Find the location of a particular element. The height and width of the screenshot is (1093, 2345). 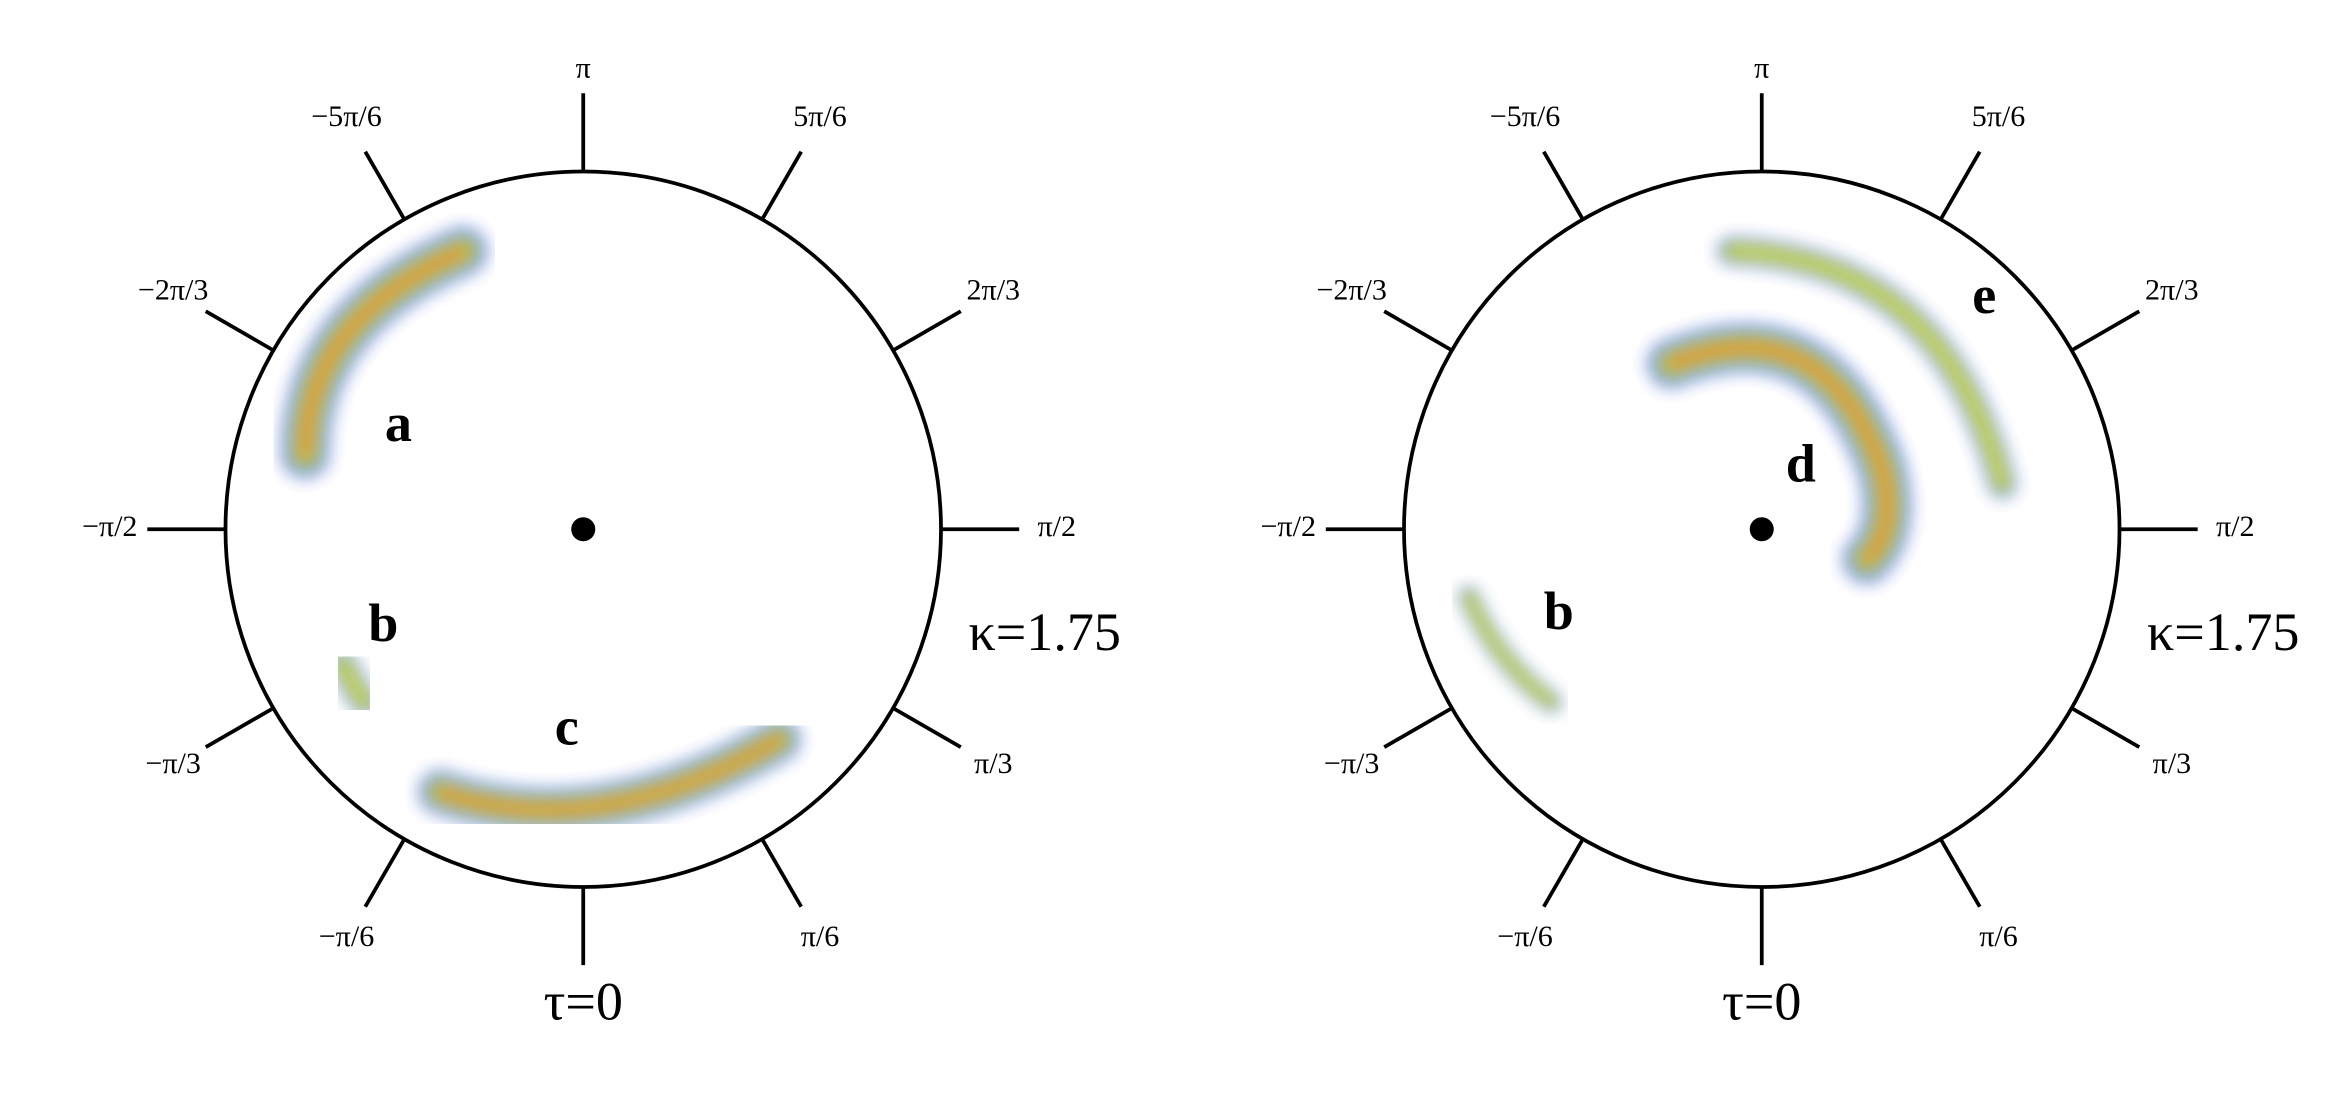

region-label: e is located at coordinates (1984, 295).